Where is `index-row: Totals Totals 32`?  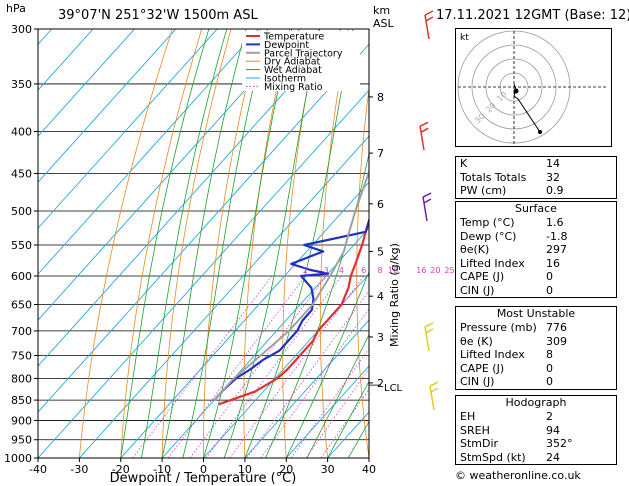
index-row: Totals Totals 32 is located at coordinates (510, 177).